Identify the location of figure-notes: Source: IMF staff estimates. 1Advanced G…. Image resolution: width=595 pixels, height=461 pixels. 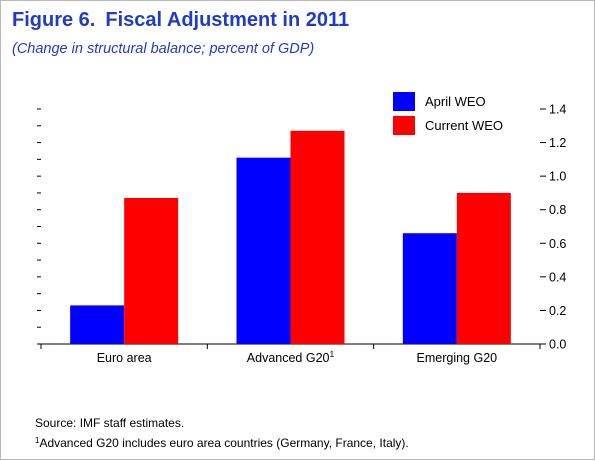
(222, 433).